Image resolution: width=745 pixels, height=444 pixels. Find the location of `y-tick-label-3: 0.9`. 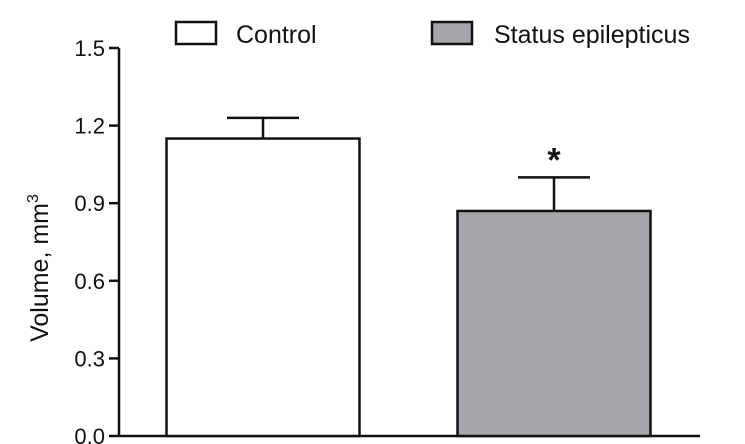

y-tick-label-3: 0.9 is located at coordinates (89, 203).